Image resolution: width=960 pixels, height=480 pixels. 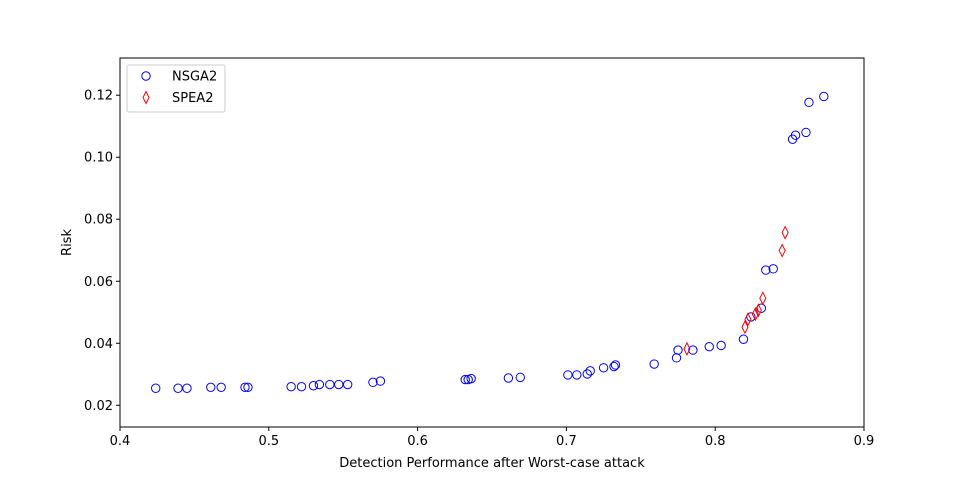 What do you see at coordinates (194, 77) in the screenshot?
I see `legend-label-nsga2: NSGA2` at bounding box center [194, 77].